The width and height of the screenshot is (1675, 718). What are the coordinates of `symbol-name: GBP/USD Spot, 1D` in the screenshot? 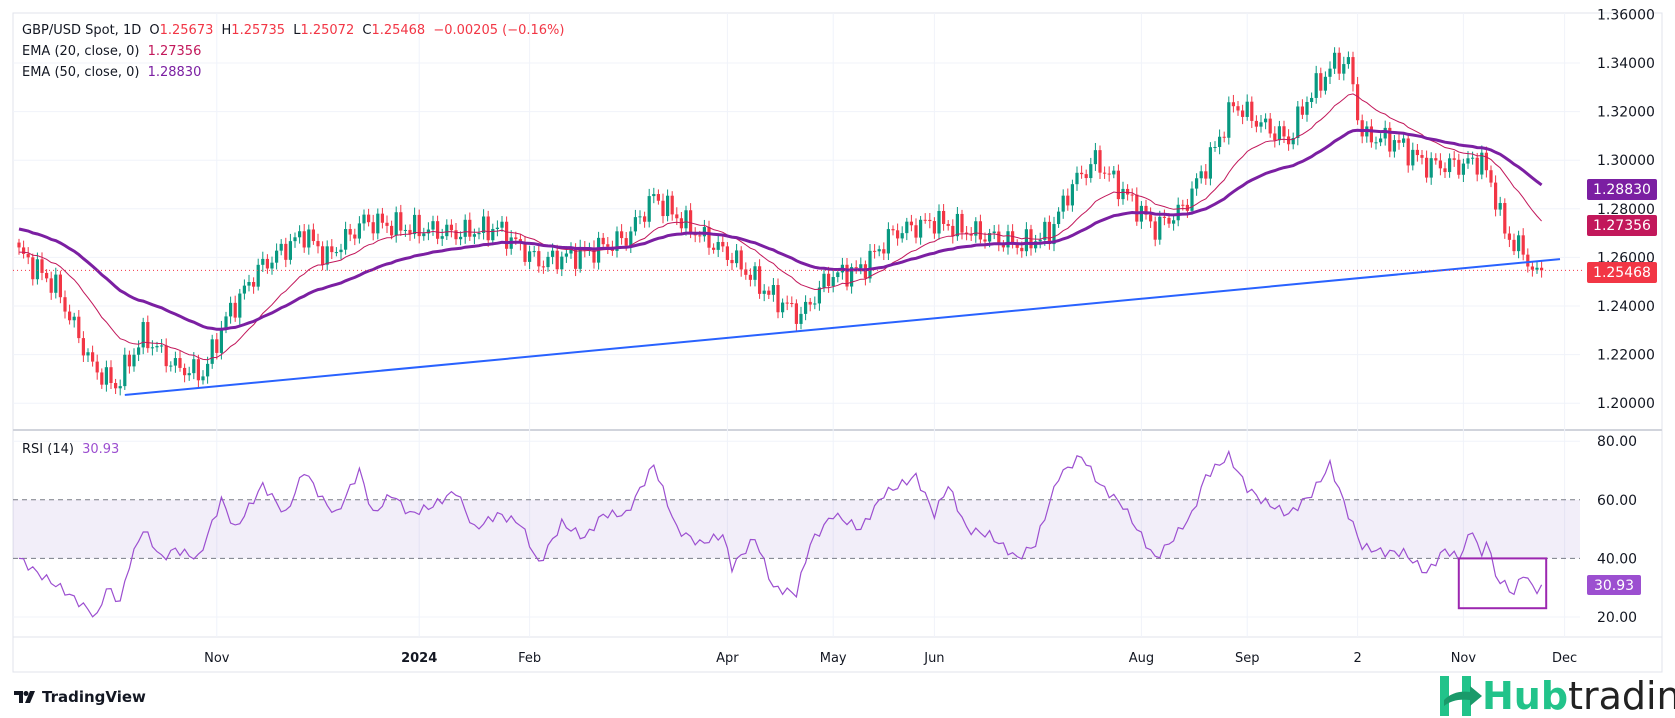 It's located at (82, 30).